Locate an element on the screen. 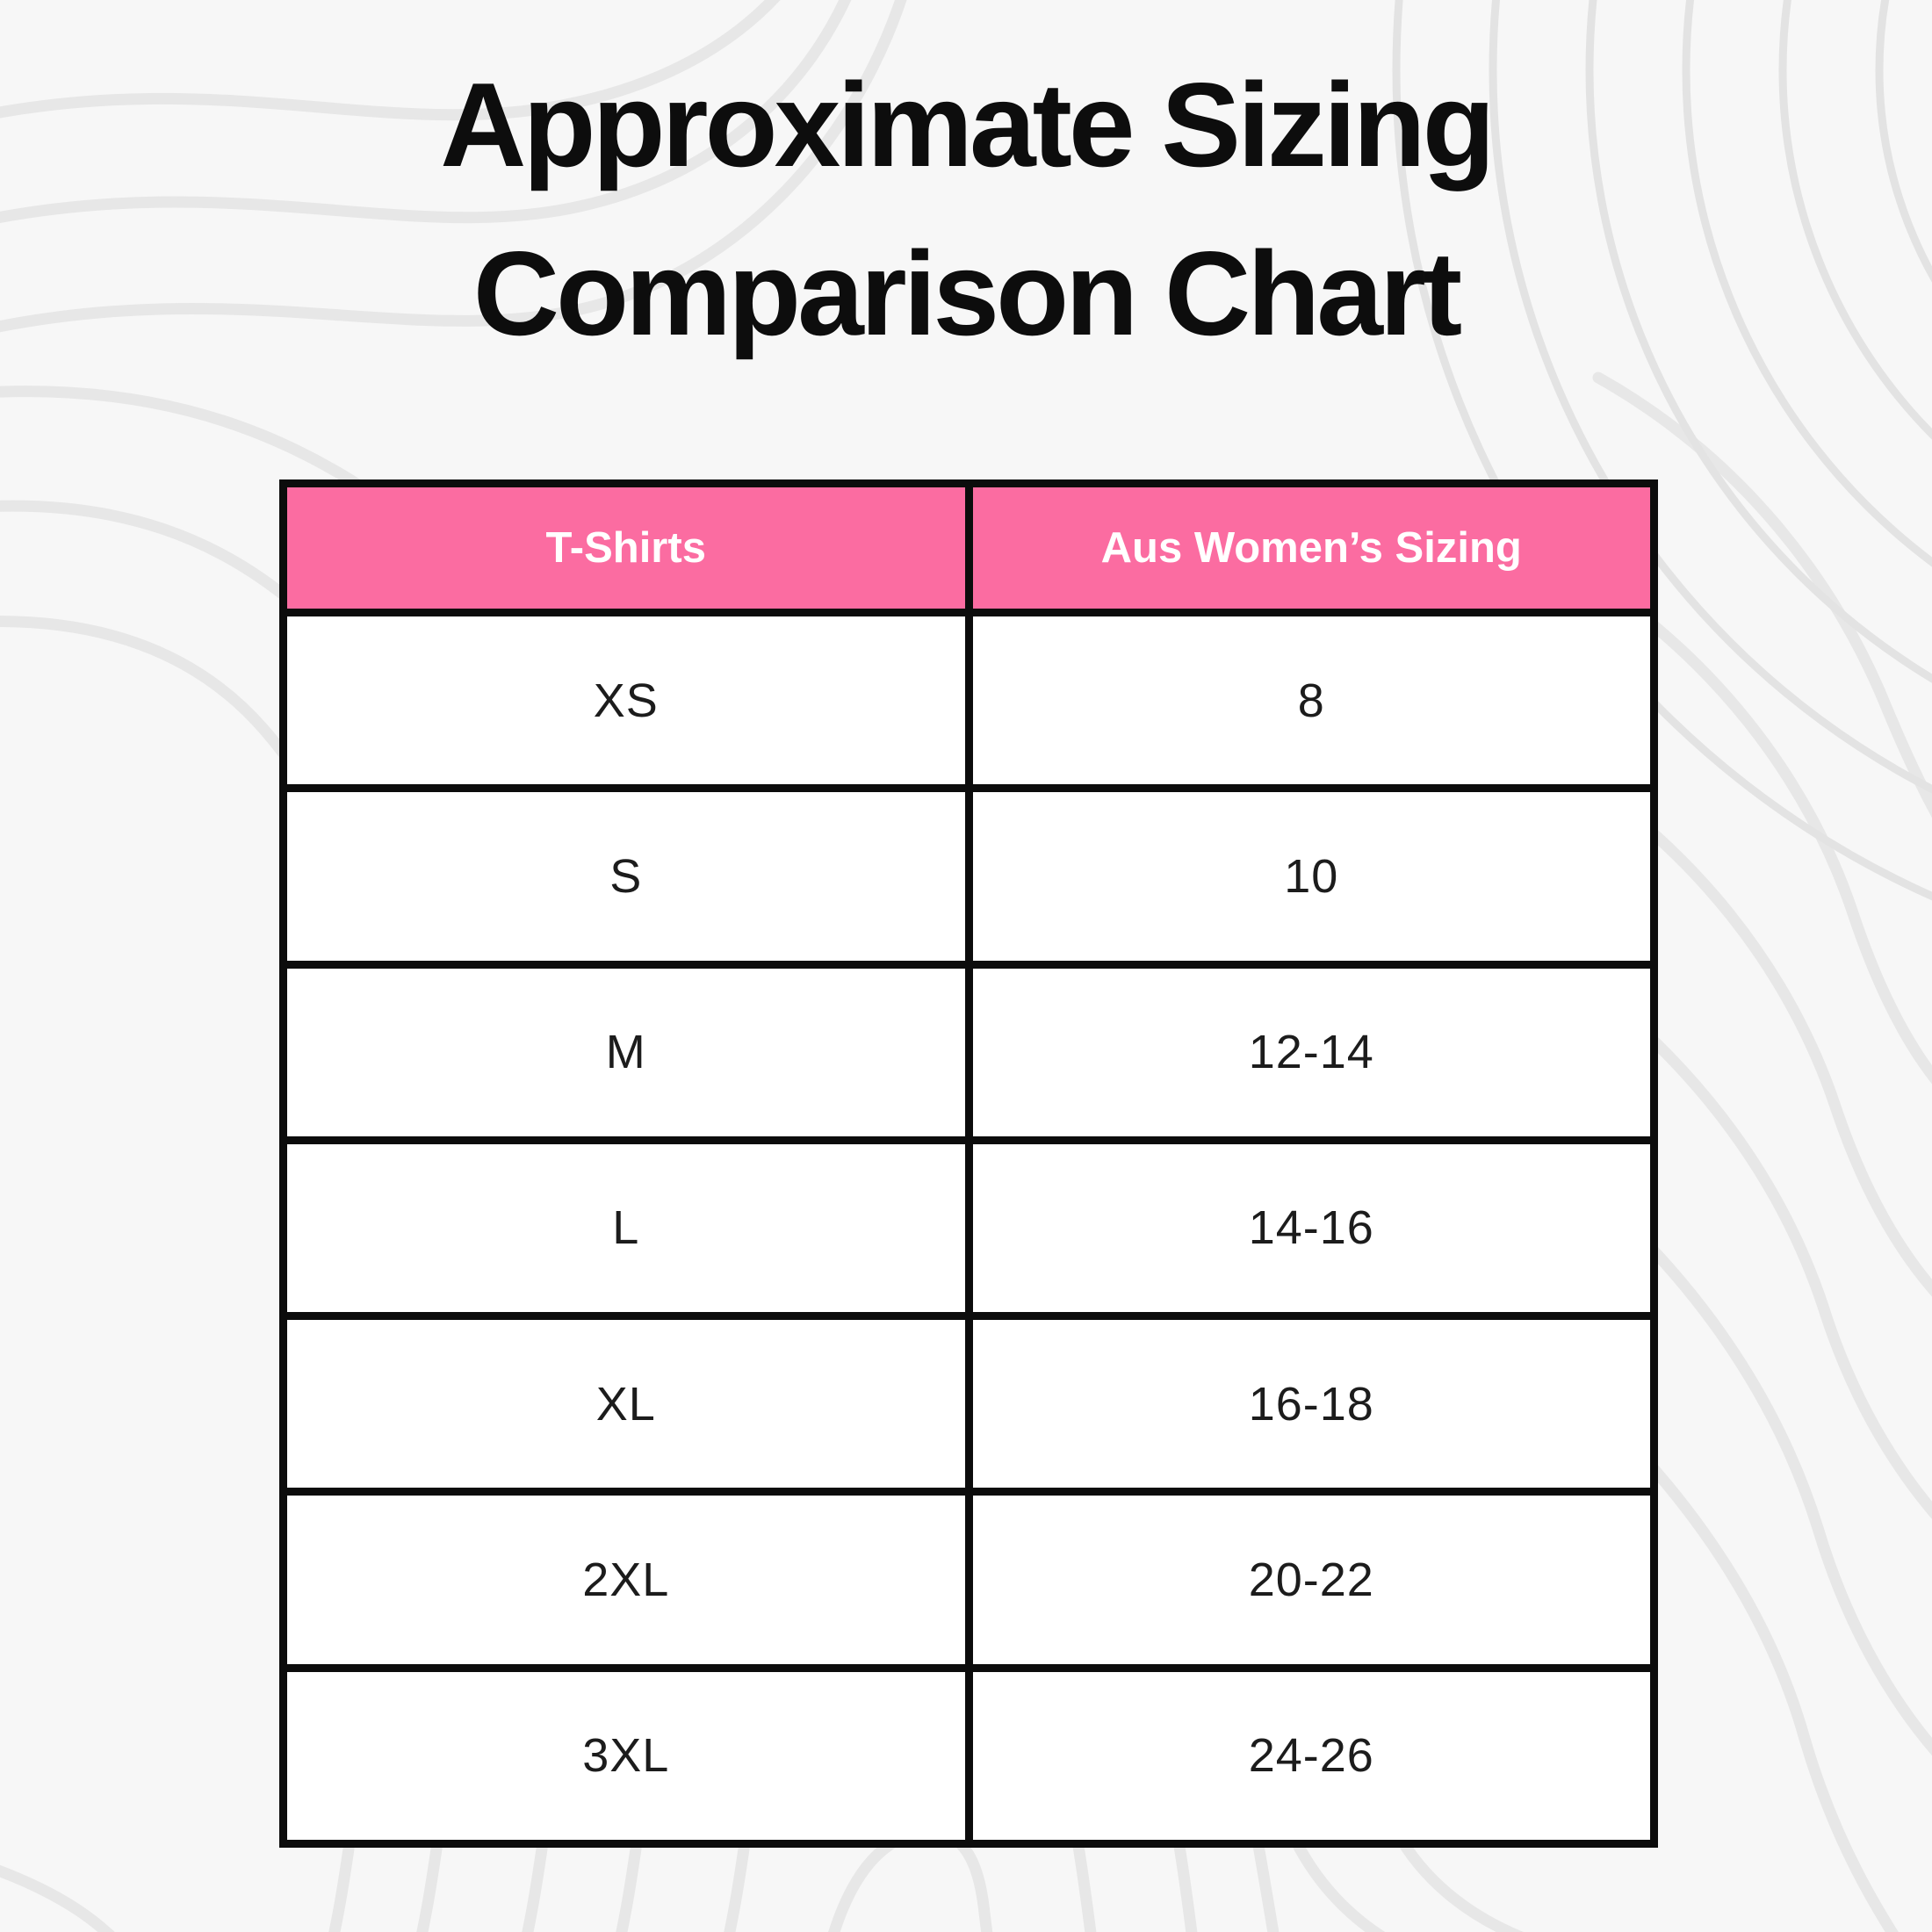 The height and width of the screenshot is (1932, 1932). aus-size-cell: 24-26 is located at coordinates (1311, 1756).